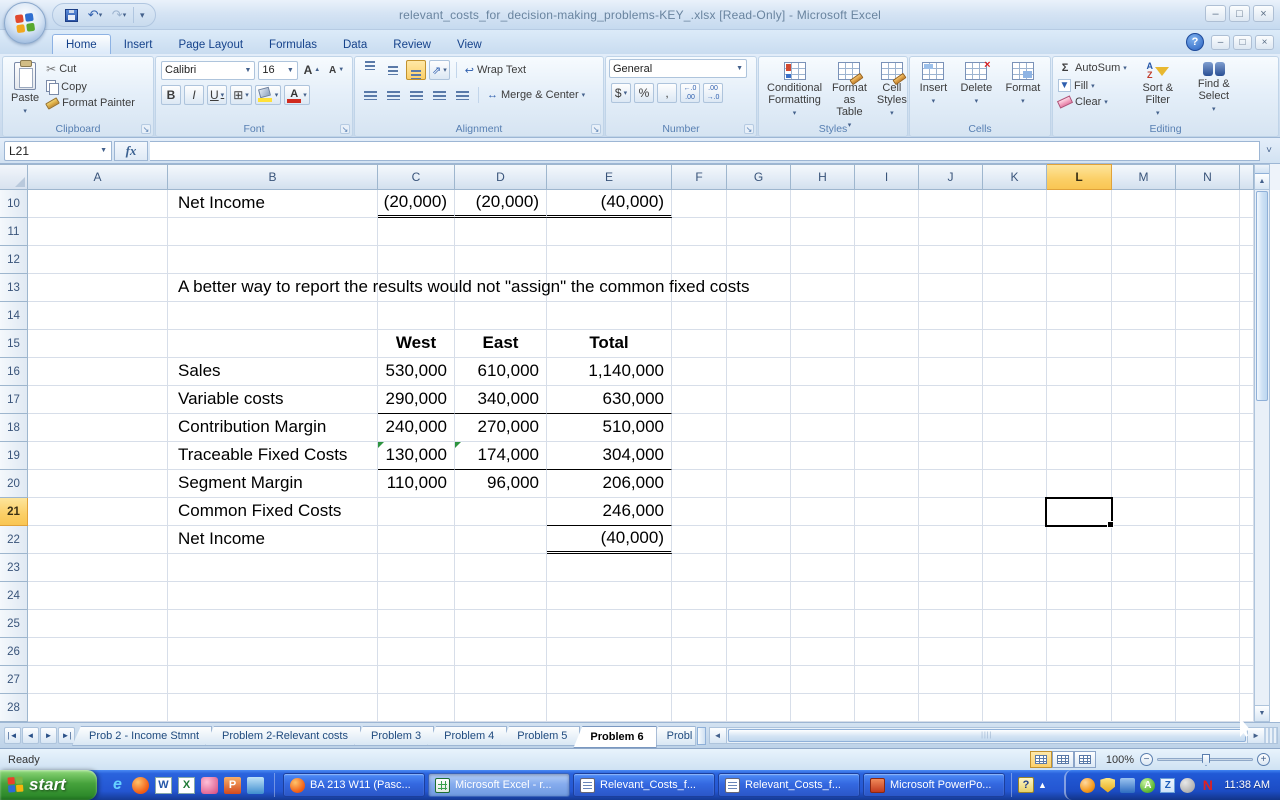 This screenshot has width=1280, height=800. I want to click on underline-button: U ▾, so click(217, 95).